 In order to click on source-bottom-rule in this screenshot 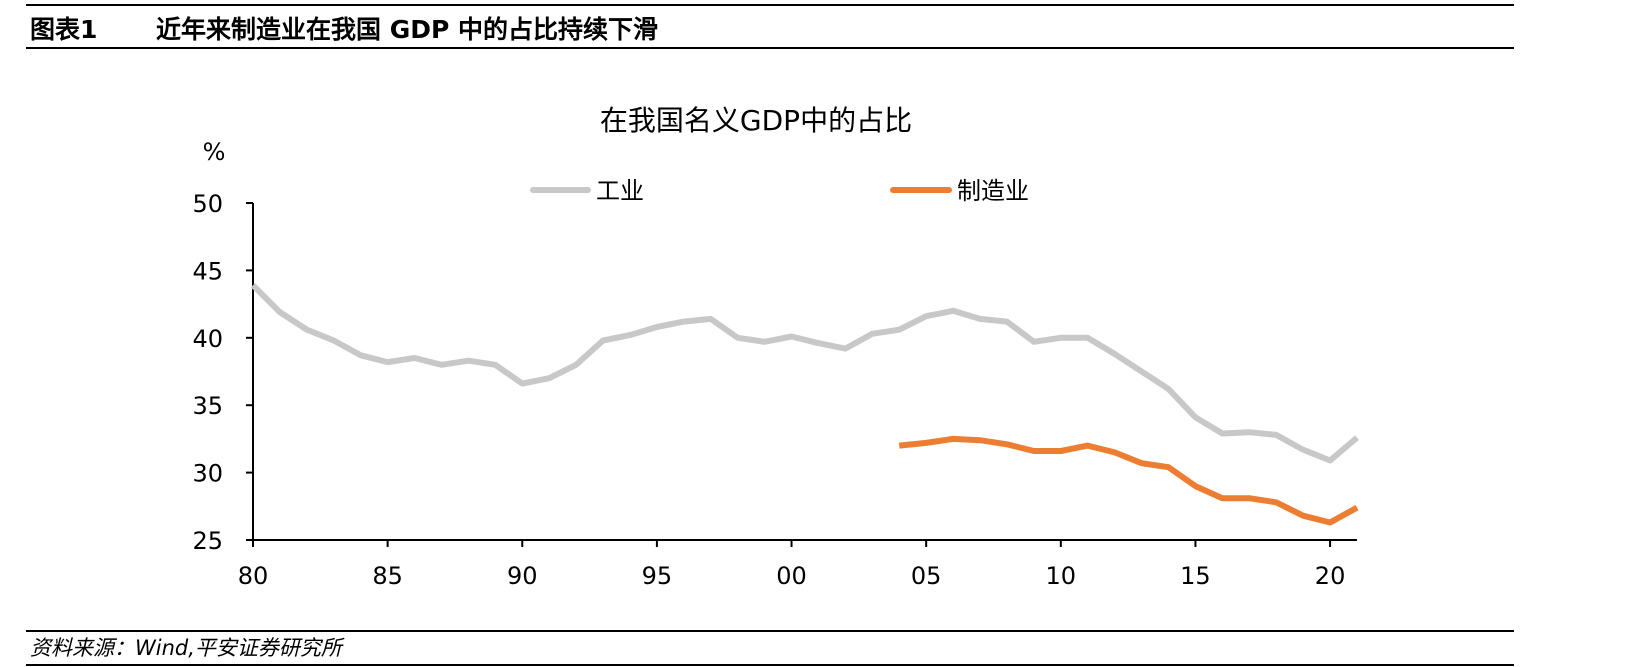, I will do `click(770, 665)`.